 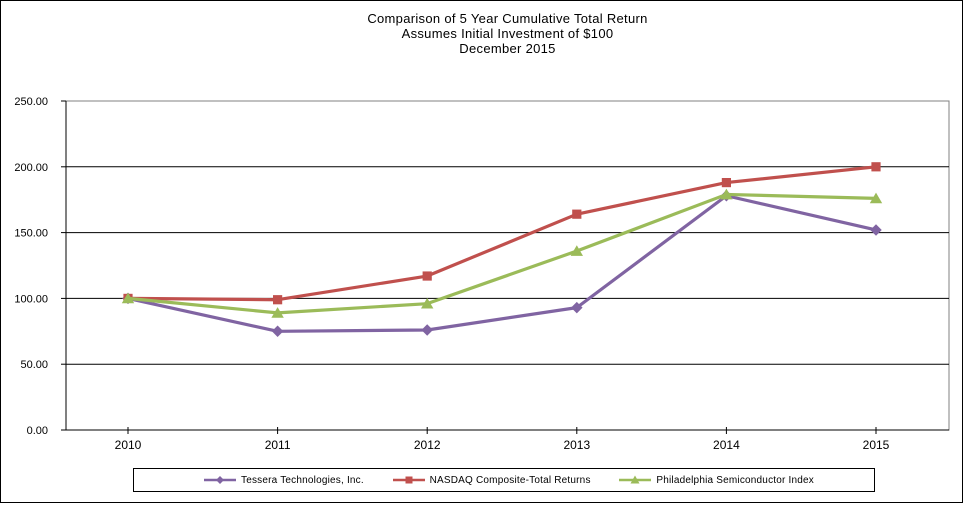 I want to click on legend-entry-philadelphia-semiconductor-index: Philadelphia Semiconductor Index, so click(x=716, y=480).